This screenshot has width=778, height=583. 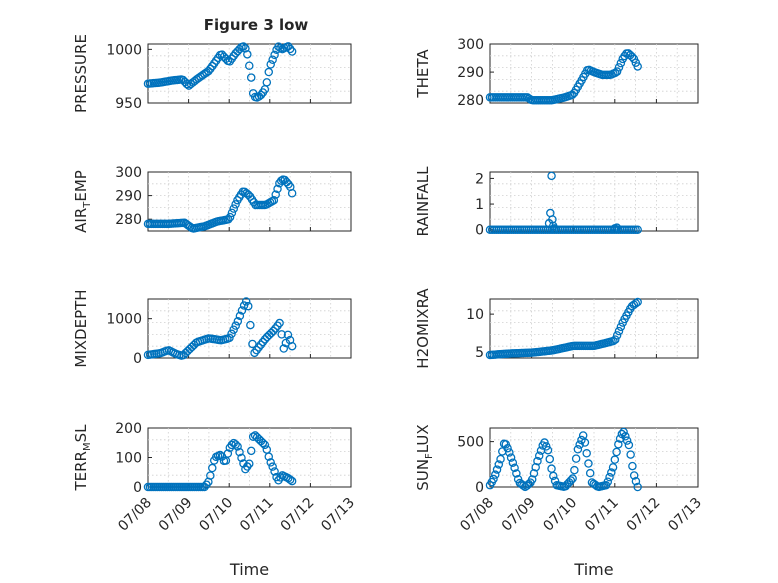 I want to click on x-axis-label: Time, so click(x=249, y=569).